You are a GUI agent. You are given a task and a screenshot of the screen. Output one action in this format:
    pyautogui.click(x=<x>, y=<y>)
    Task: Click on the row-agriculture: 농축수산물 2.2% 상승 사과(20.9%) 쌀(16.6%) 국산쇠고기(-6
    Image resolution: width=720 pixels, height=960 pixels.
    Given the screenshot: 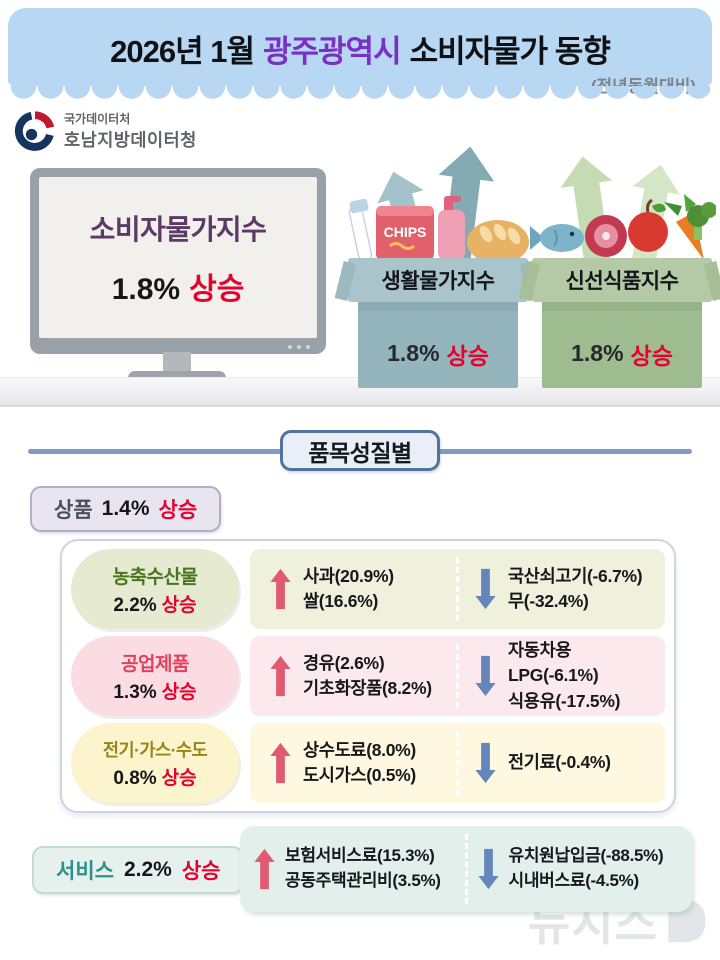 What is the action you would take?
    pyautogui.click(x=368, y=589)
    